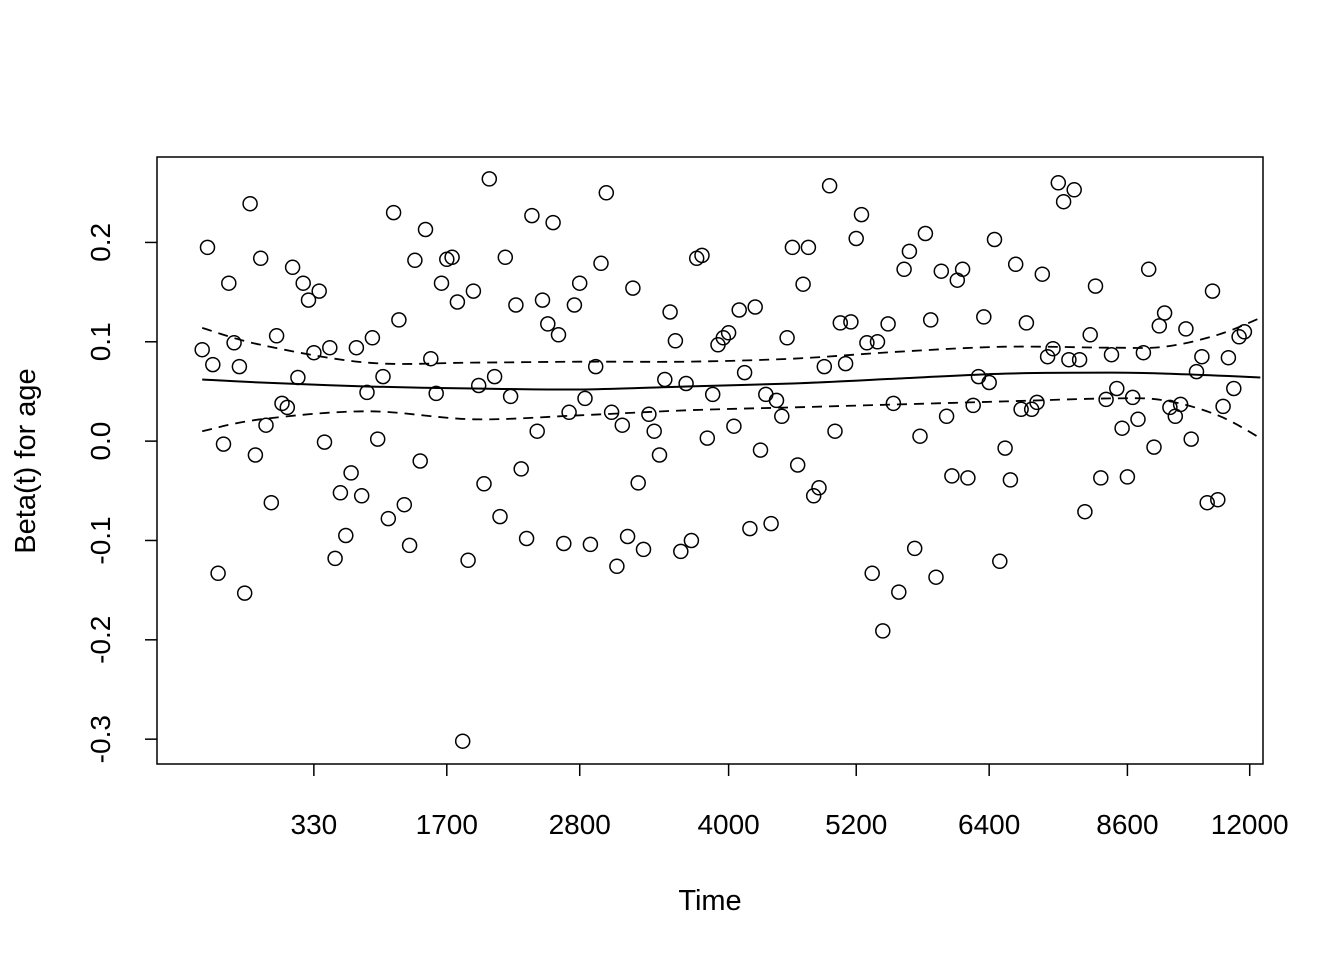 This screenshot has width=1344, height=960. Describe the element at coordinates (447, 824) in the screenshot. I see `x-tick-label: 1700` at that location.